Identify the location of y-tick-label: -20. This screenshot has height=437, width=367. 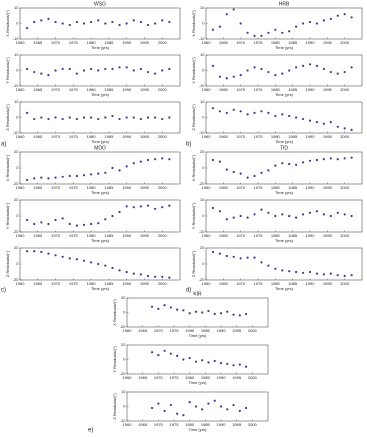
(16, 183).